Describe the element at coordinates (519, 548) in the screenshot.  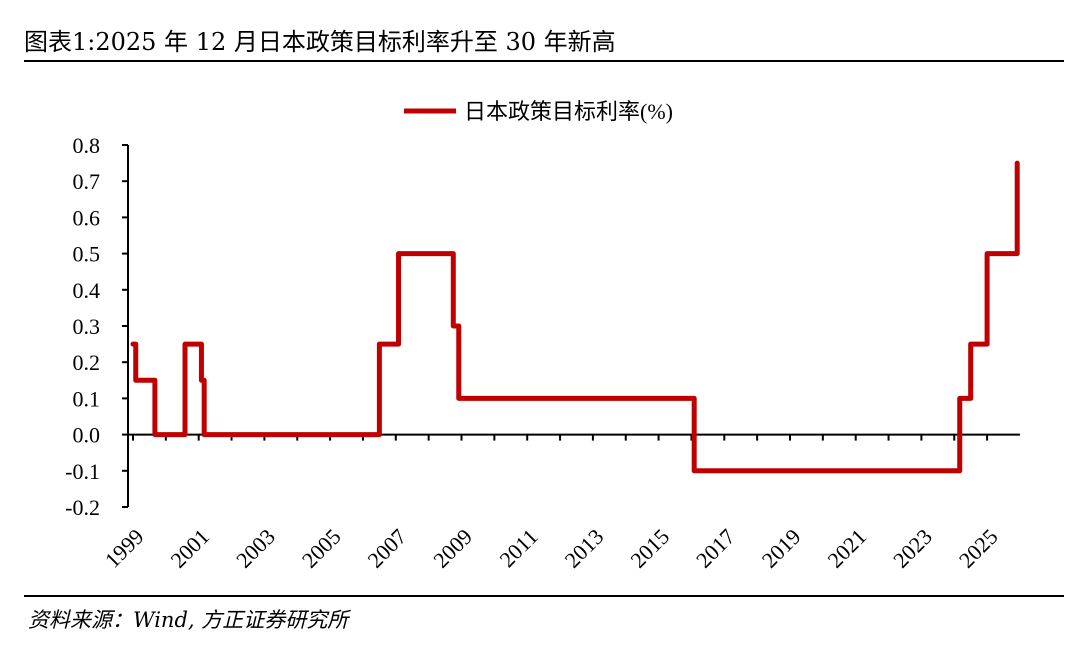
I see `x-tick-label: 2011` at that location.